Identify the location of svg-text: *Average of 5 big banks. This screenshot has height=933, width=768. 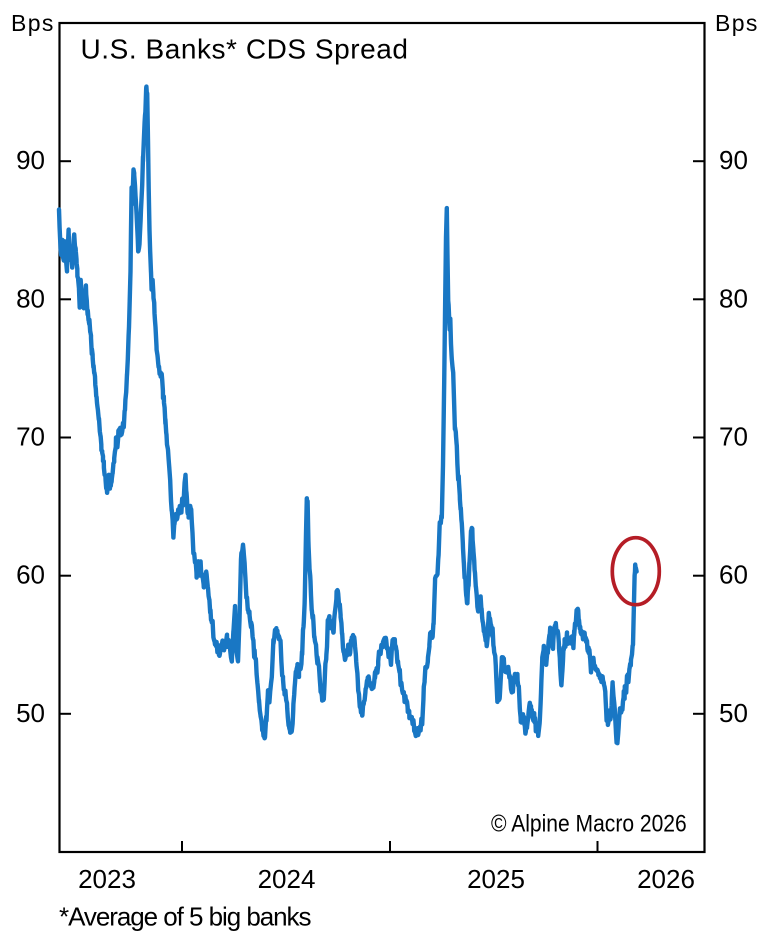
(185, 917).